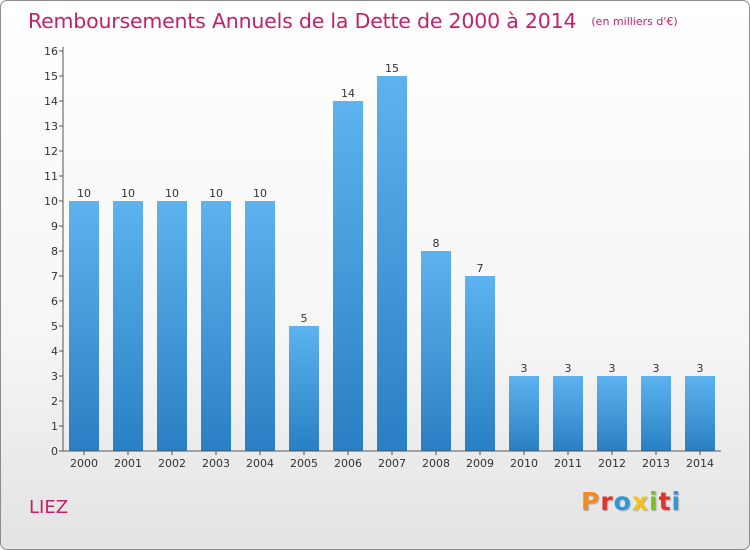  What do you see at coordinates (260, 326) in the screenshot?
I see `bar-2004` at bounding box center [260, 326].